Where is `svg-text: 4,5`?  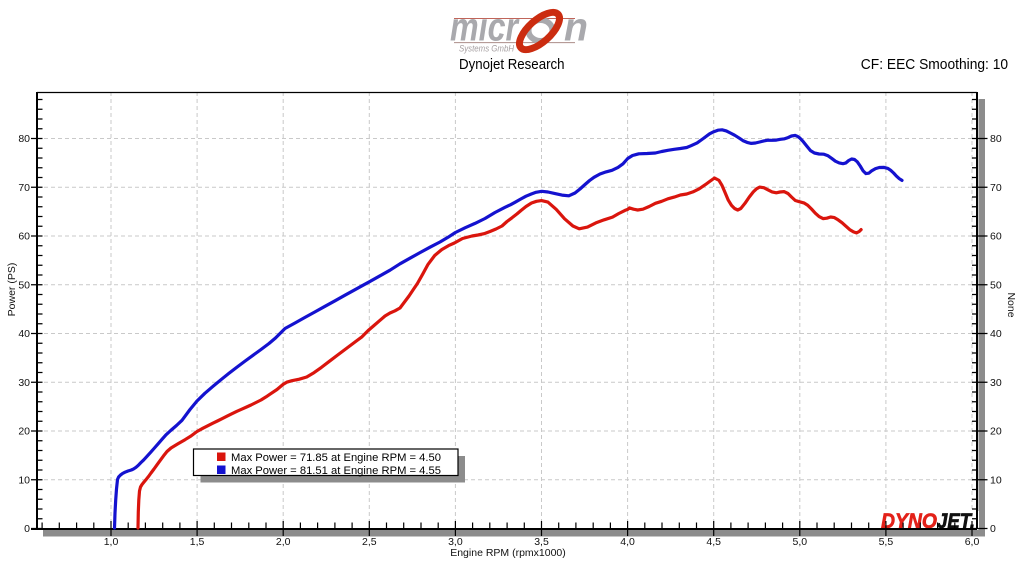 svg-text: 4,5 is located at coordinates (713, 542).